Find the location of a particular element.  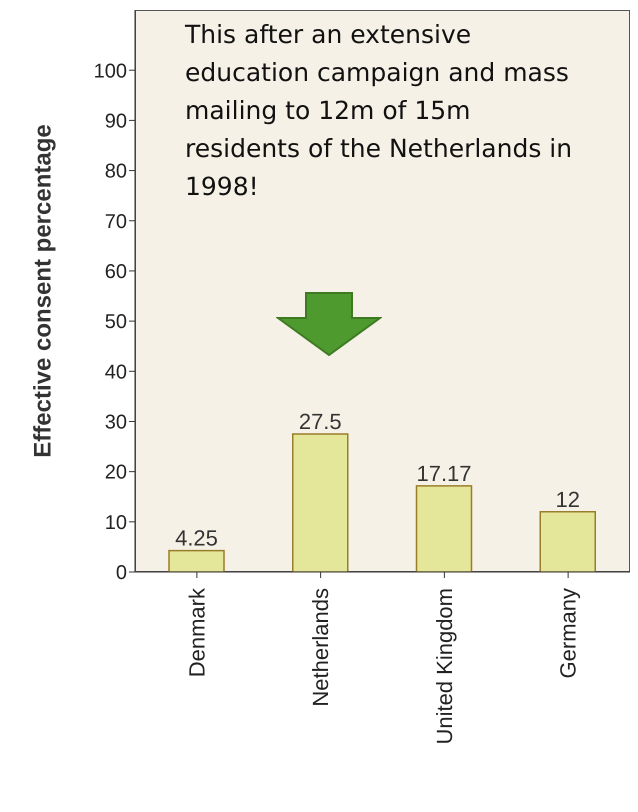

y-axis-title: Effective consent percentage is located at coordinates (43, 291).